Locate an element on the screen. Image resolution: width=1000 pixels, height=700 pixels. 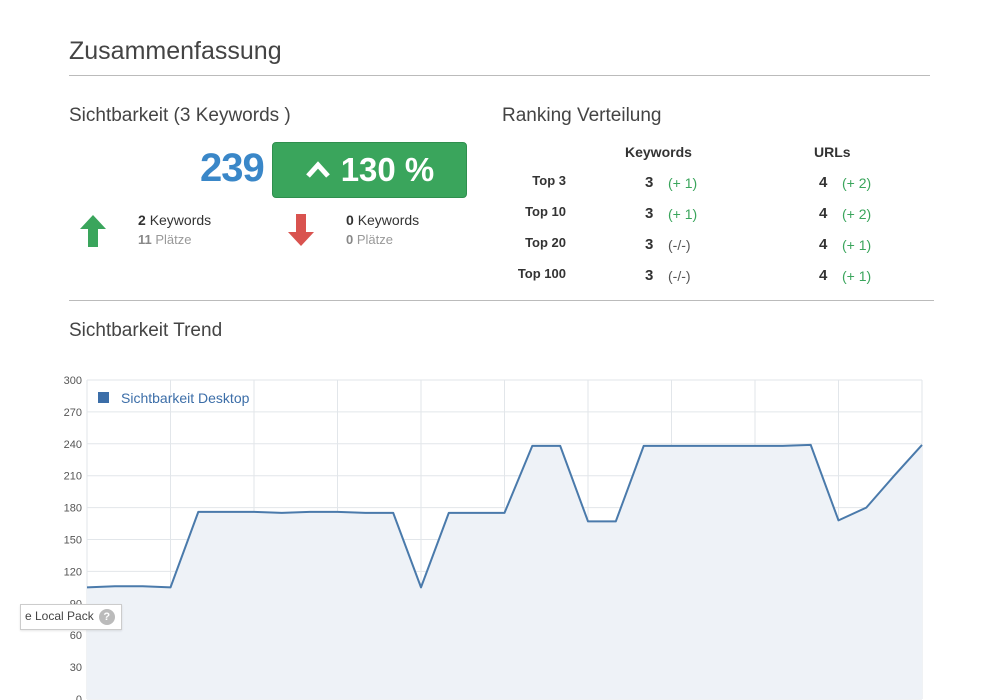
local-pack-label: e Local Pack is located at coordinates (59, 616).